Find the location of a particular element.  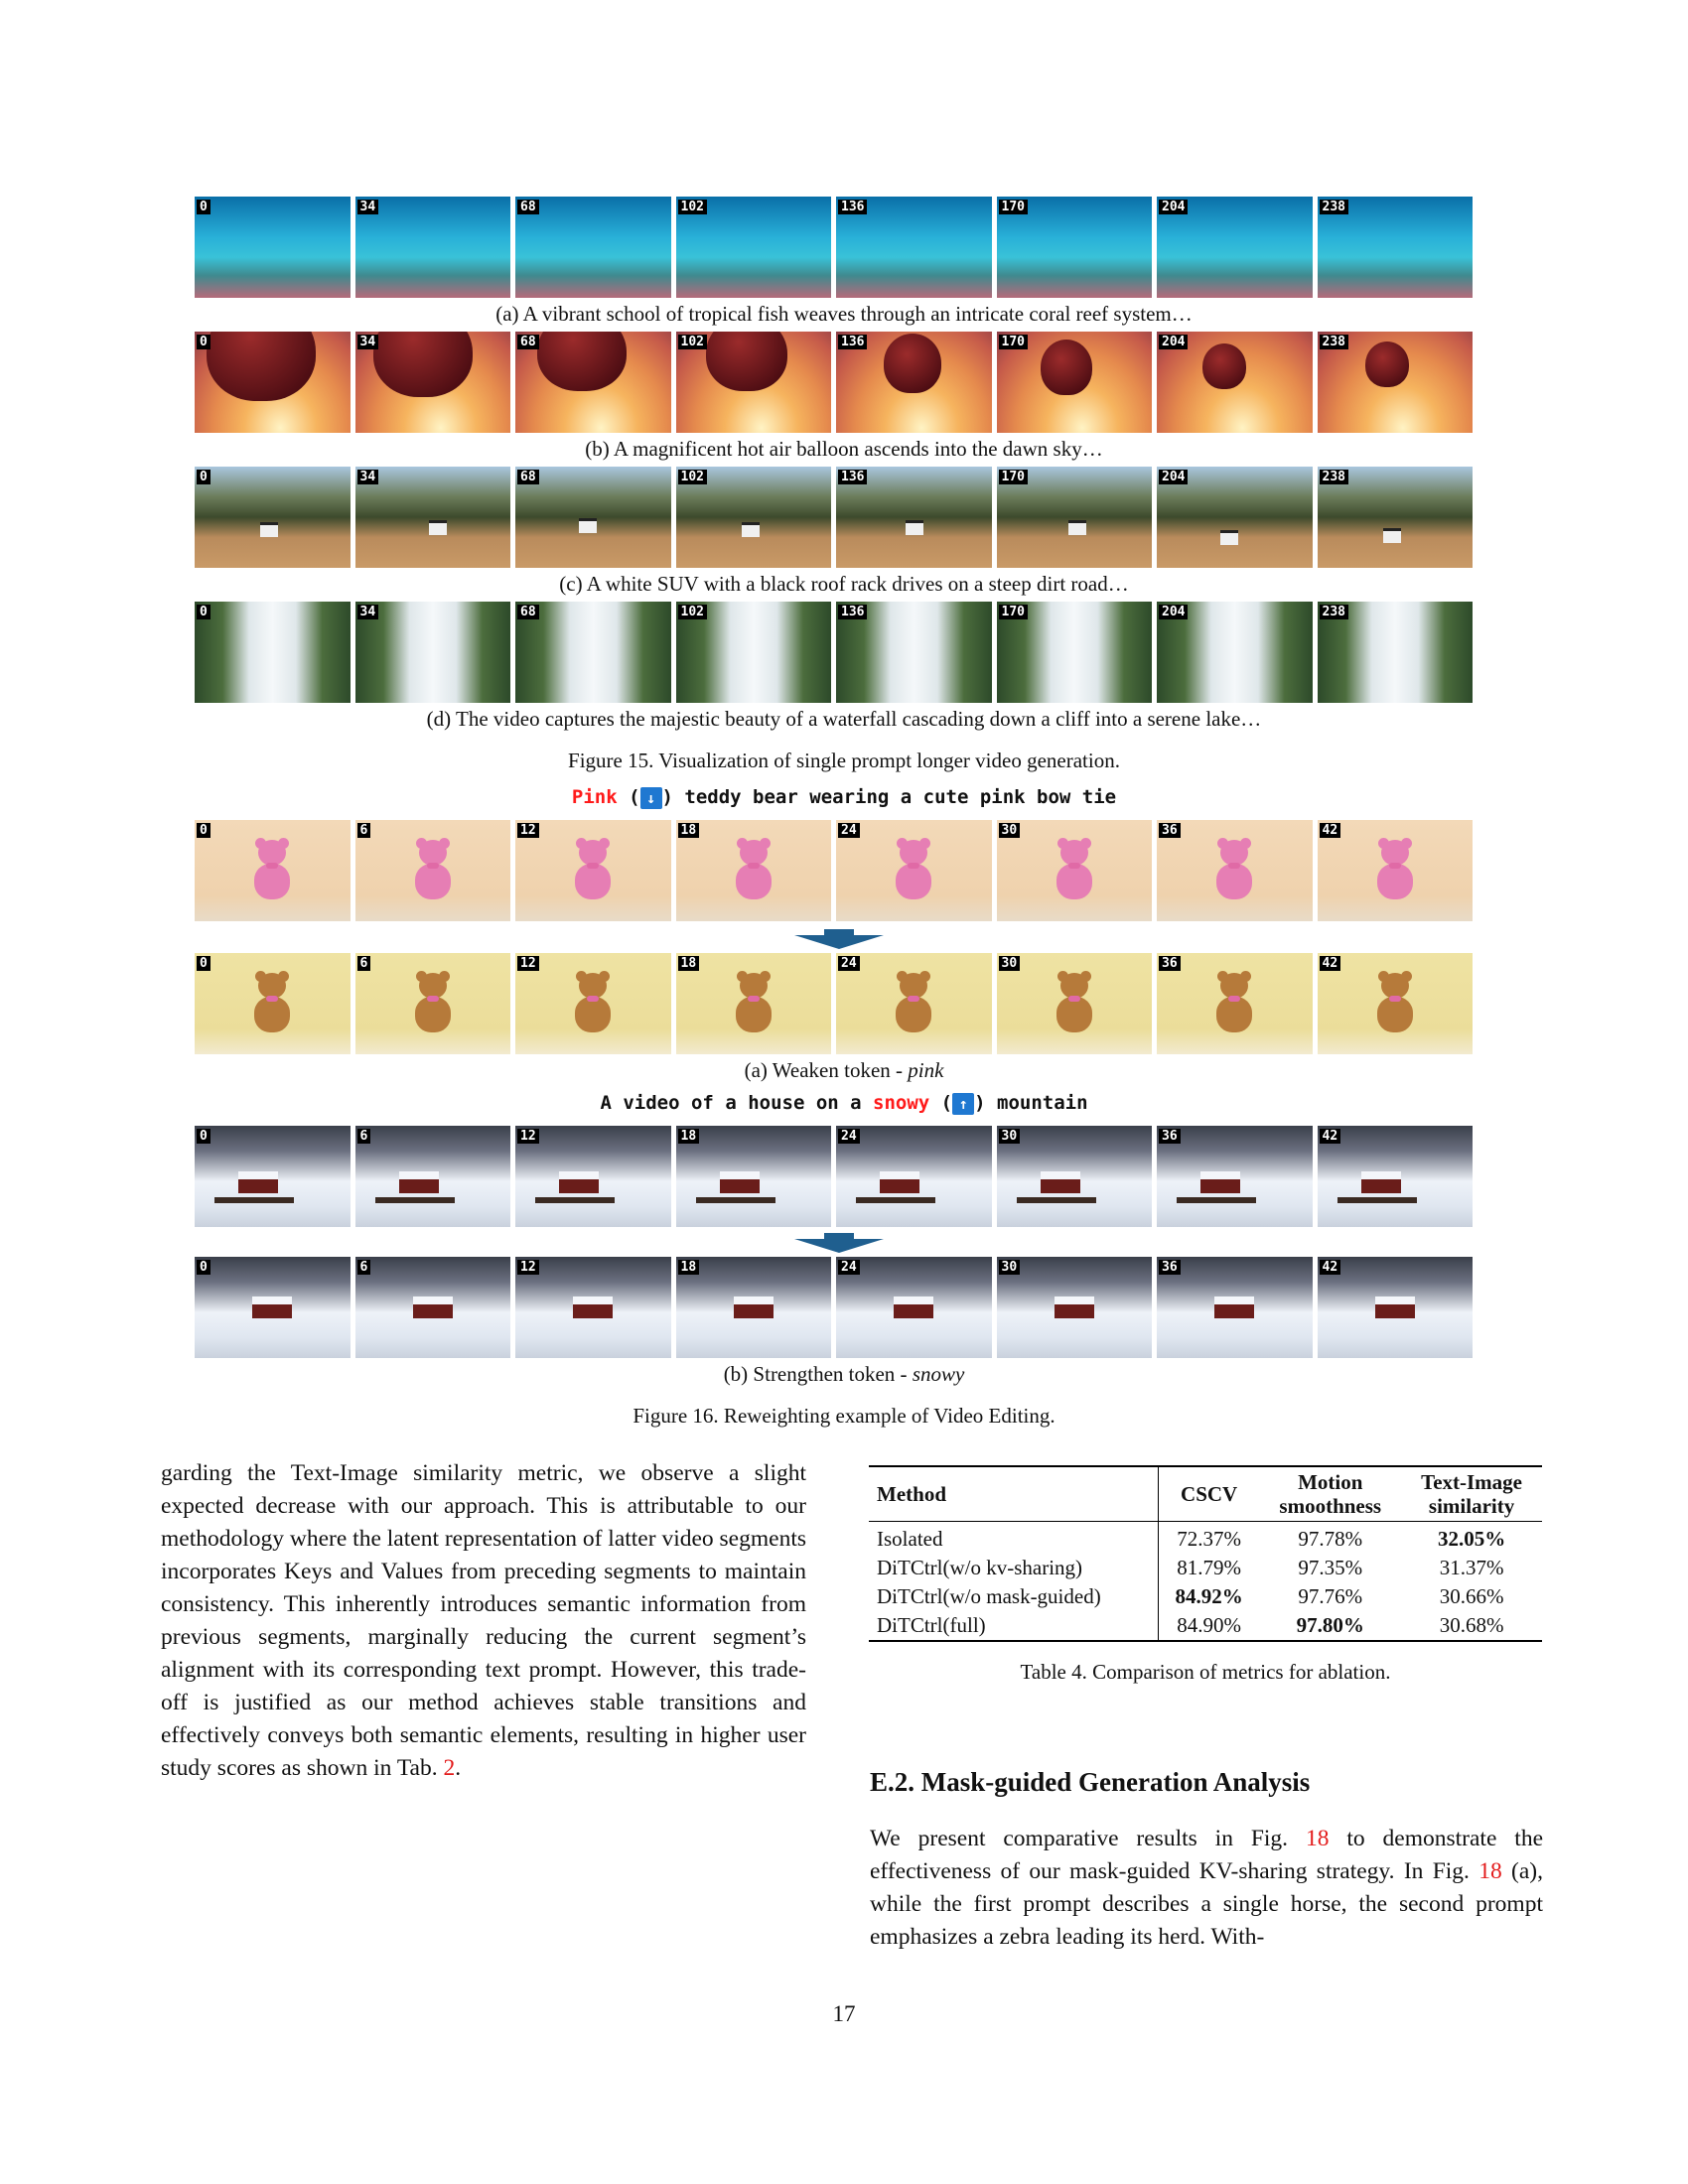

subfigure-caption-weaken: (a) Weaken token - pink is located at coordinates (844, 1070).